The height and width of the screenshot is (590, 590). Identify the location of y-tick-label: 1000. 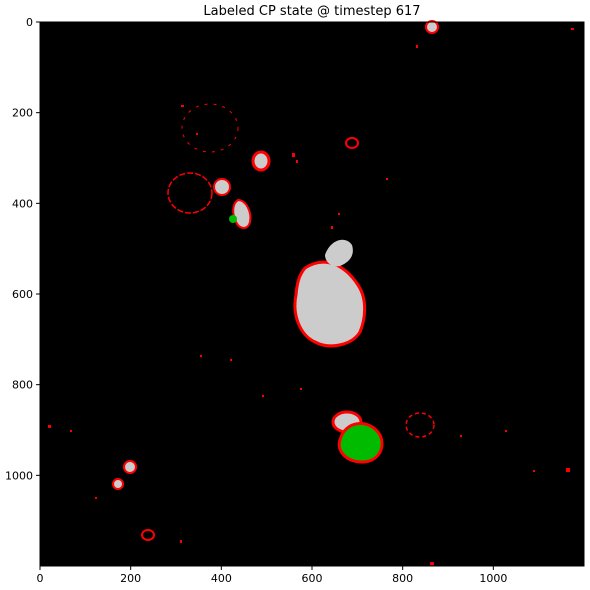
(19, 475).